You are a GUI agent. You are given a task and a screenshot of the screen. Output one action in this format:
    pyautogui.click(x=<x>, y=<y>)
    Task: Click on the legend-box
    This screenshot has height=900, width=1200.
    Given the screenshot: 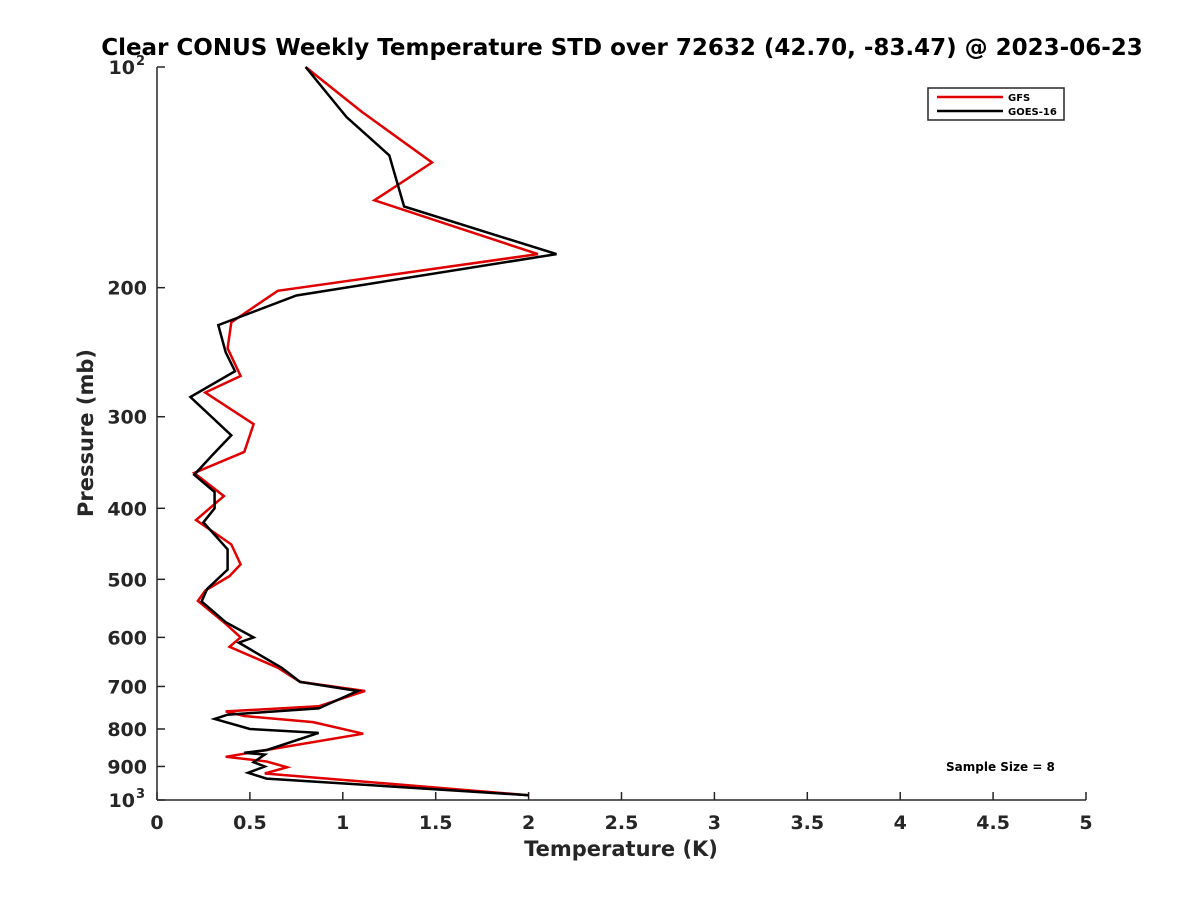 What is the action you would take?
    pyautogui.click(x=996, y=104)
    